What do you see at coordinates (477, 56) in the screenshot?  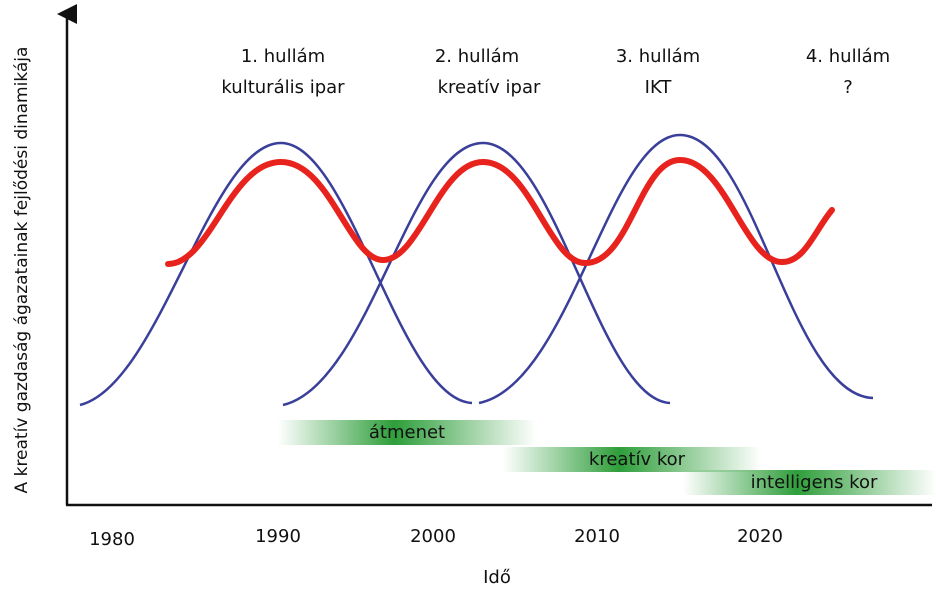 I see `wave-title: 2. hullám` at bounding box center [477, 56].